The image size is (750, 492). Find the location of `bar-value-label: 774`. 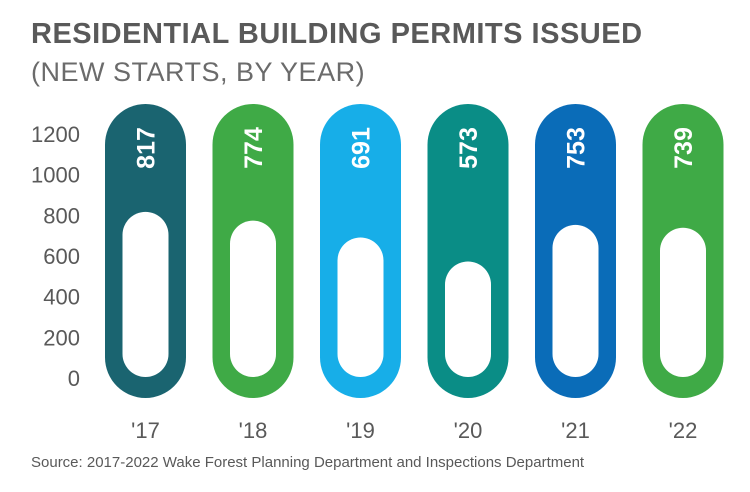

bar-value-label: 774 is located at coordinates (254, 148).